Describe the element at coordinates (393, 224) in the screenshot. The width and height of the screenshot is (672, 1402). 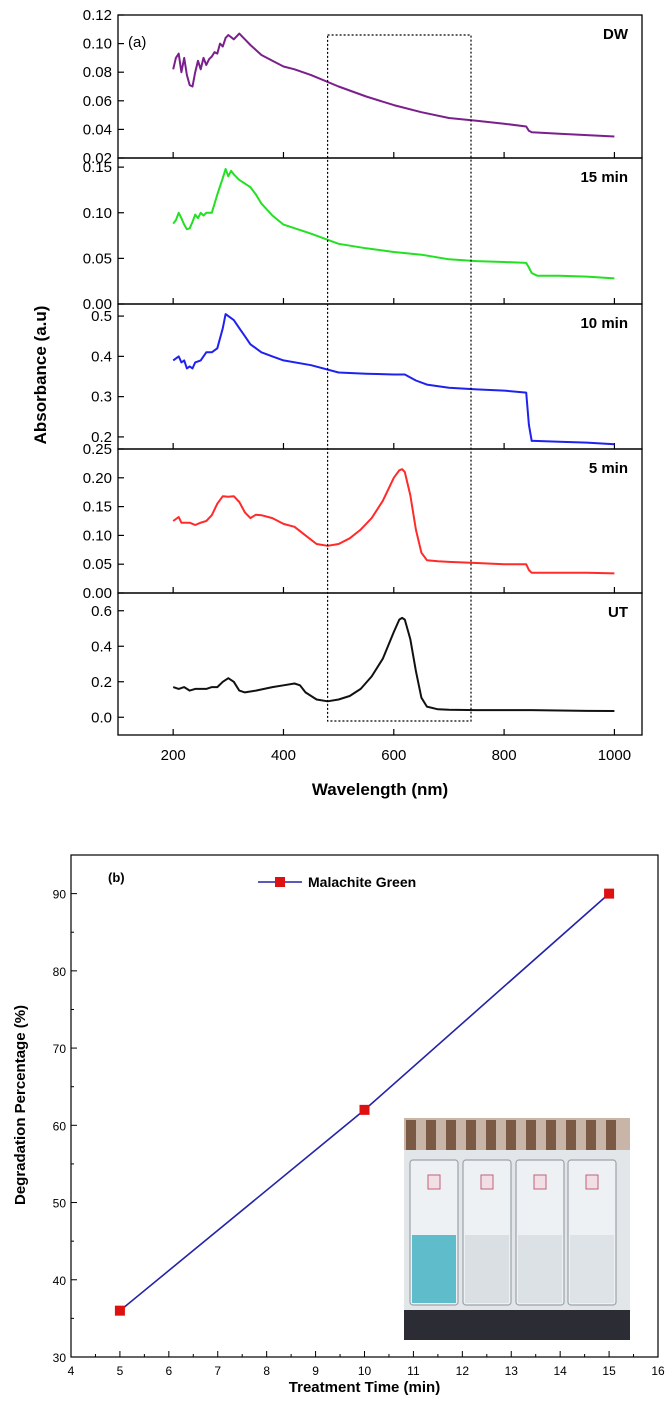
I see `series-line-15-min` at that location.